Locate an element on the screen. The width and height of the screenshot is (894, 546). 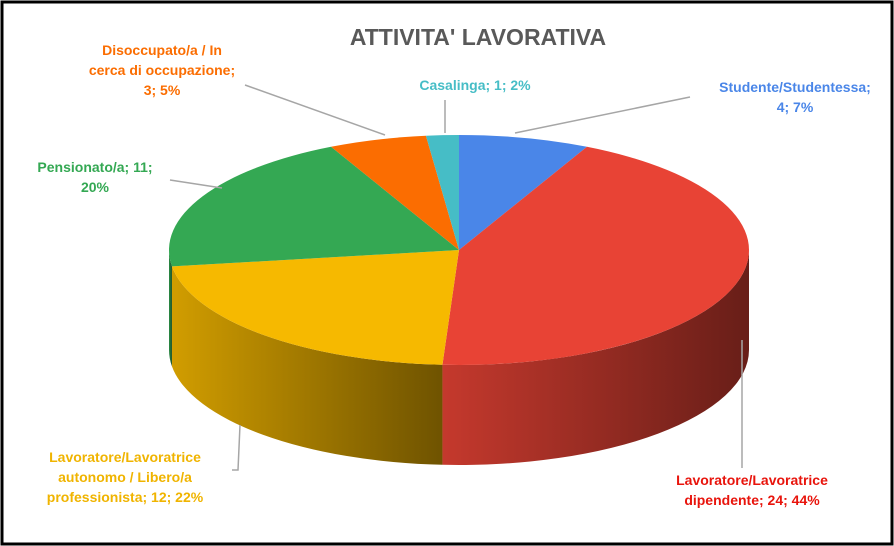
data-label: Pensionato/a; 11; is located at coordinates (94, 167).